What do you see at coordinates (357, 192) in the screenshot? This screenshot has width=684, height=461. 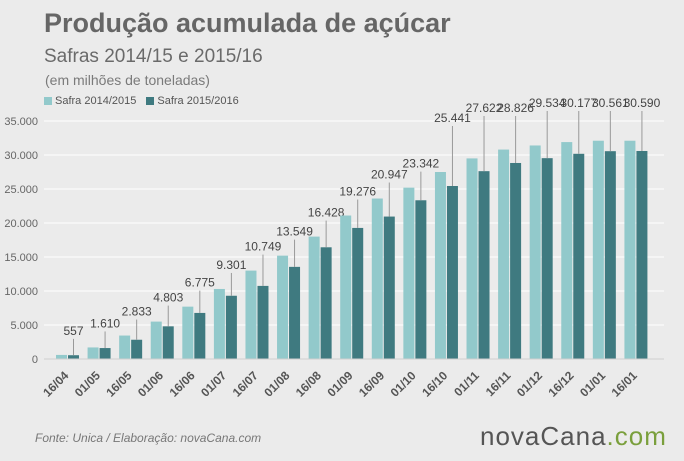 I see `data-label: 19.276` at bounding box center [357, 192].